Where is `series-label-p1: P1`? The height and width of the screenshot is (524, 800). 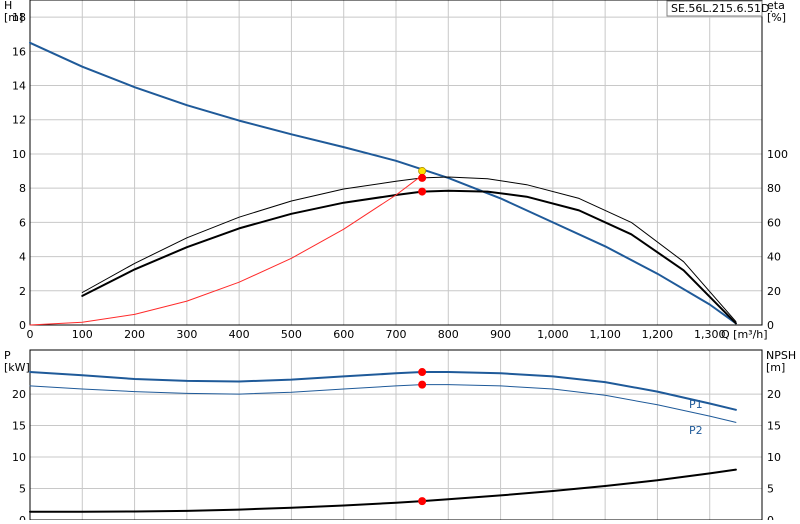 series-label-p1: P1 is located at coordinates (696, 404).